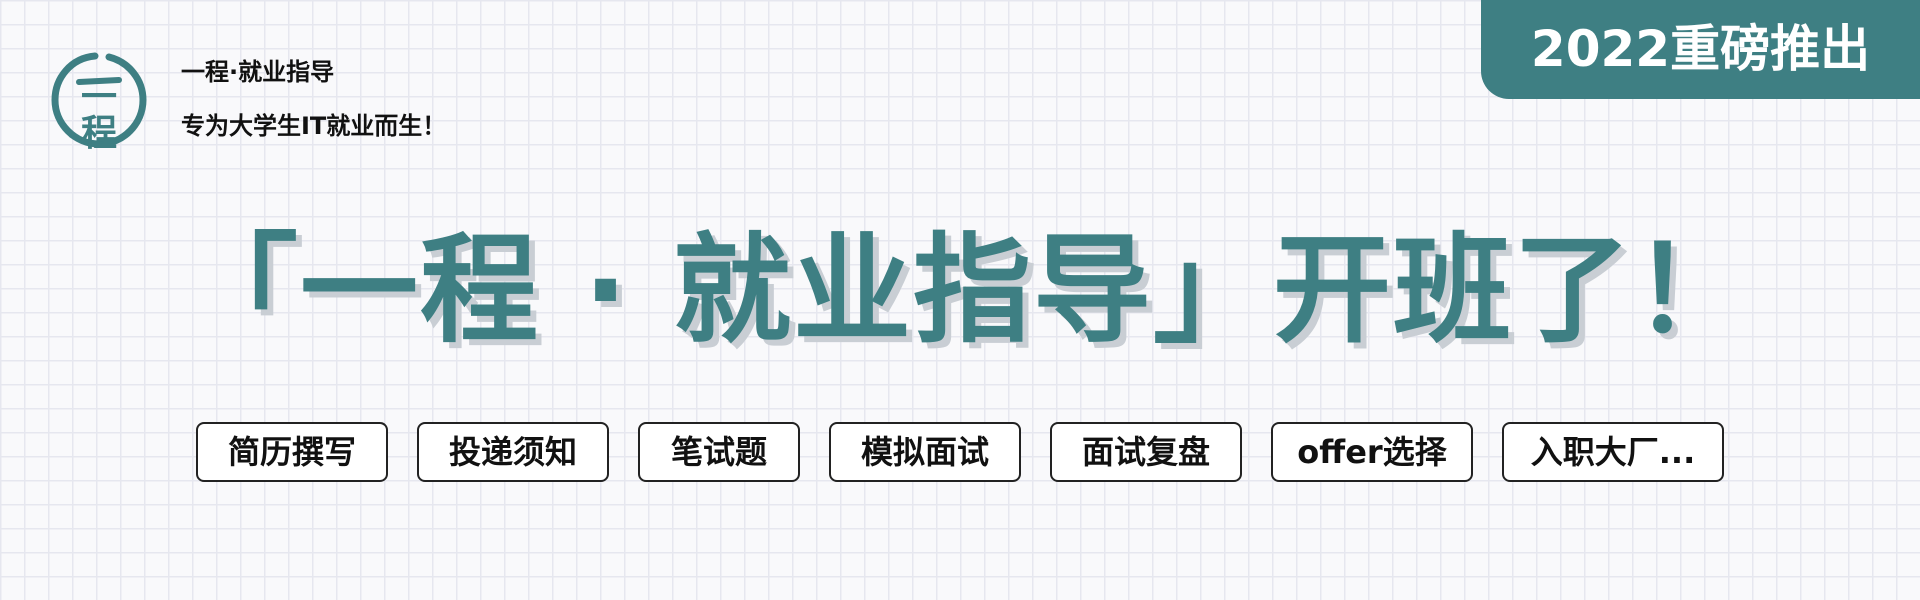 The image size is (1920, 600). What do you see at coordinates (1372, 452) in the screenshot?
I see `tag-offer-choice: offer选择` at bounding box center [1372, 452].